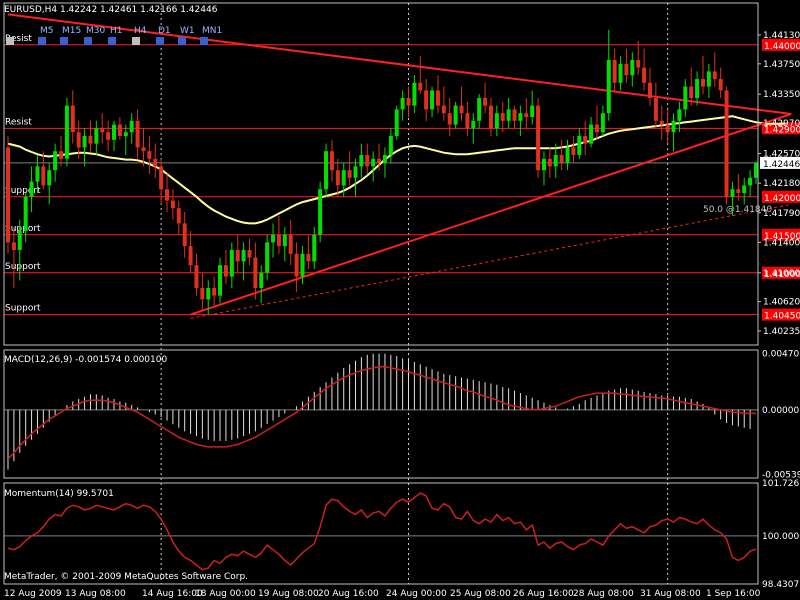 The image size is (800, 600). I want to click on trendline-dotted, so click(491, 261).